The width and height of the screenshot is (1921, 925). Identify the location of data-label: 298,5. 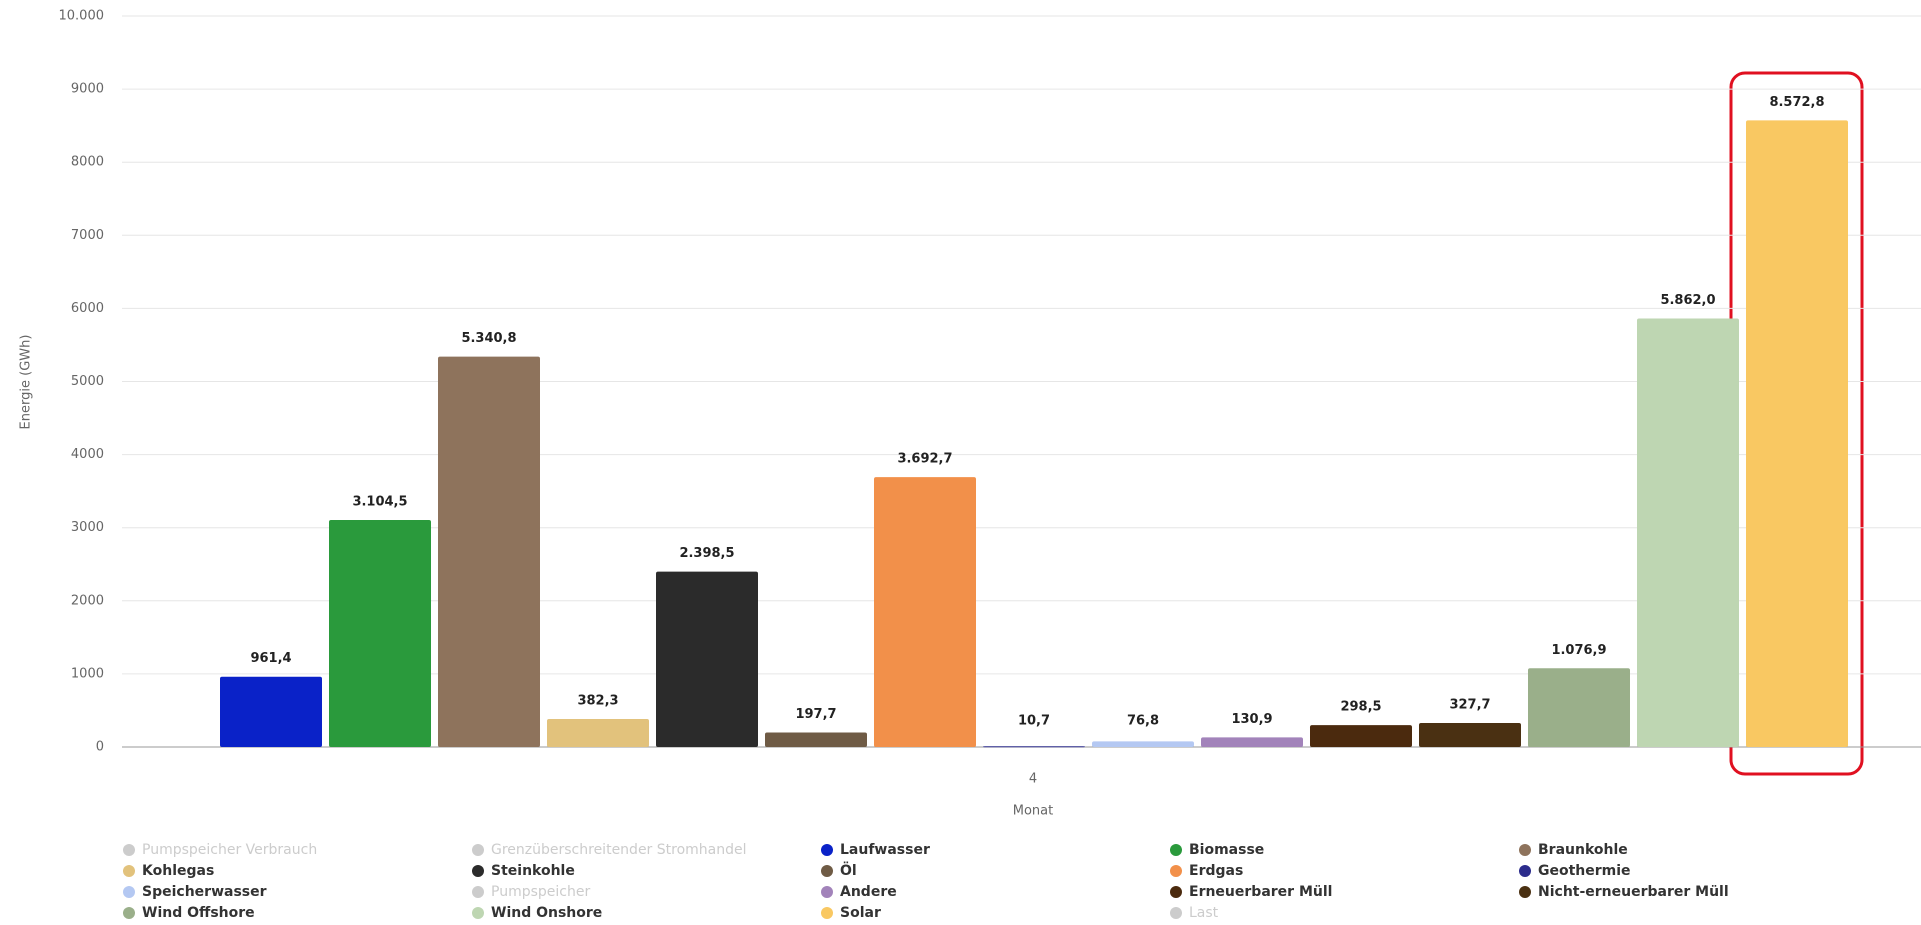
(1360, 707).